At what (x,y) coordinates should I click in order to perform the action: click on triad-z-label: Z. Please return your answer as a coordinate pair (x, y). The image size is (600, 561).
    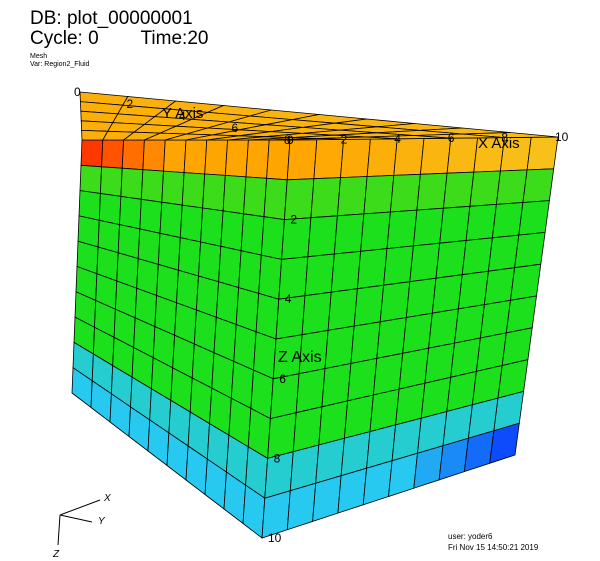
    Looking at the image, I should click on (56, 554).